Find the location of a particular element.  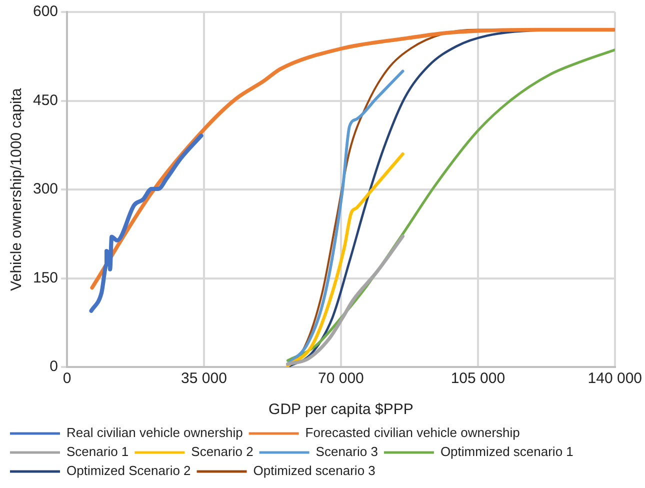

legend-label: Optimized Scenario 2 is located at coordinates (128, 470).